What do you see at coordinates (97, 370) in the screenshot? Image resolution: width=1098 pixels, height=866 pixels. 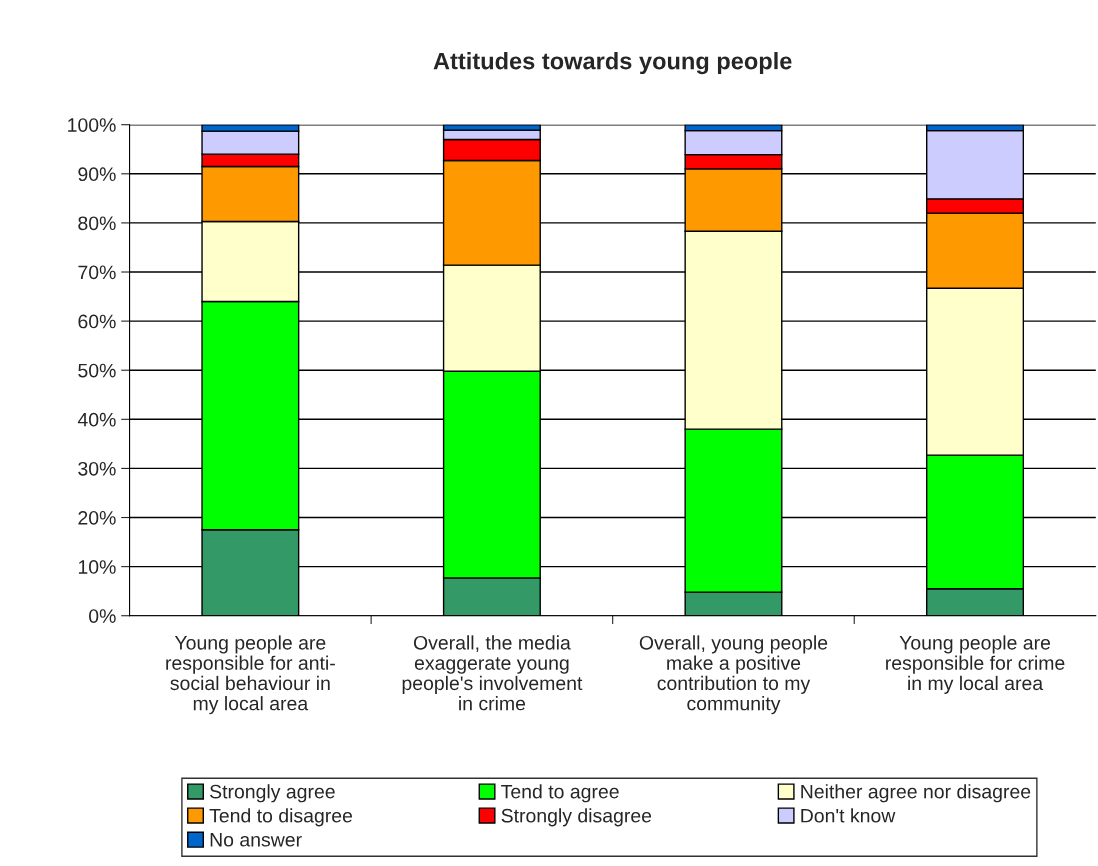 I see `y-tick-label: 50%` at bounding box center [97, 370].